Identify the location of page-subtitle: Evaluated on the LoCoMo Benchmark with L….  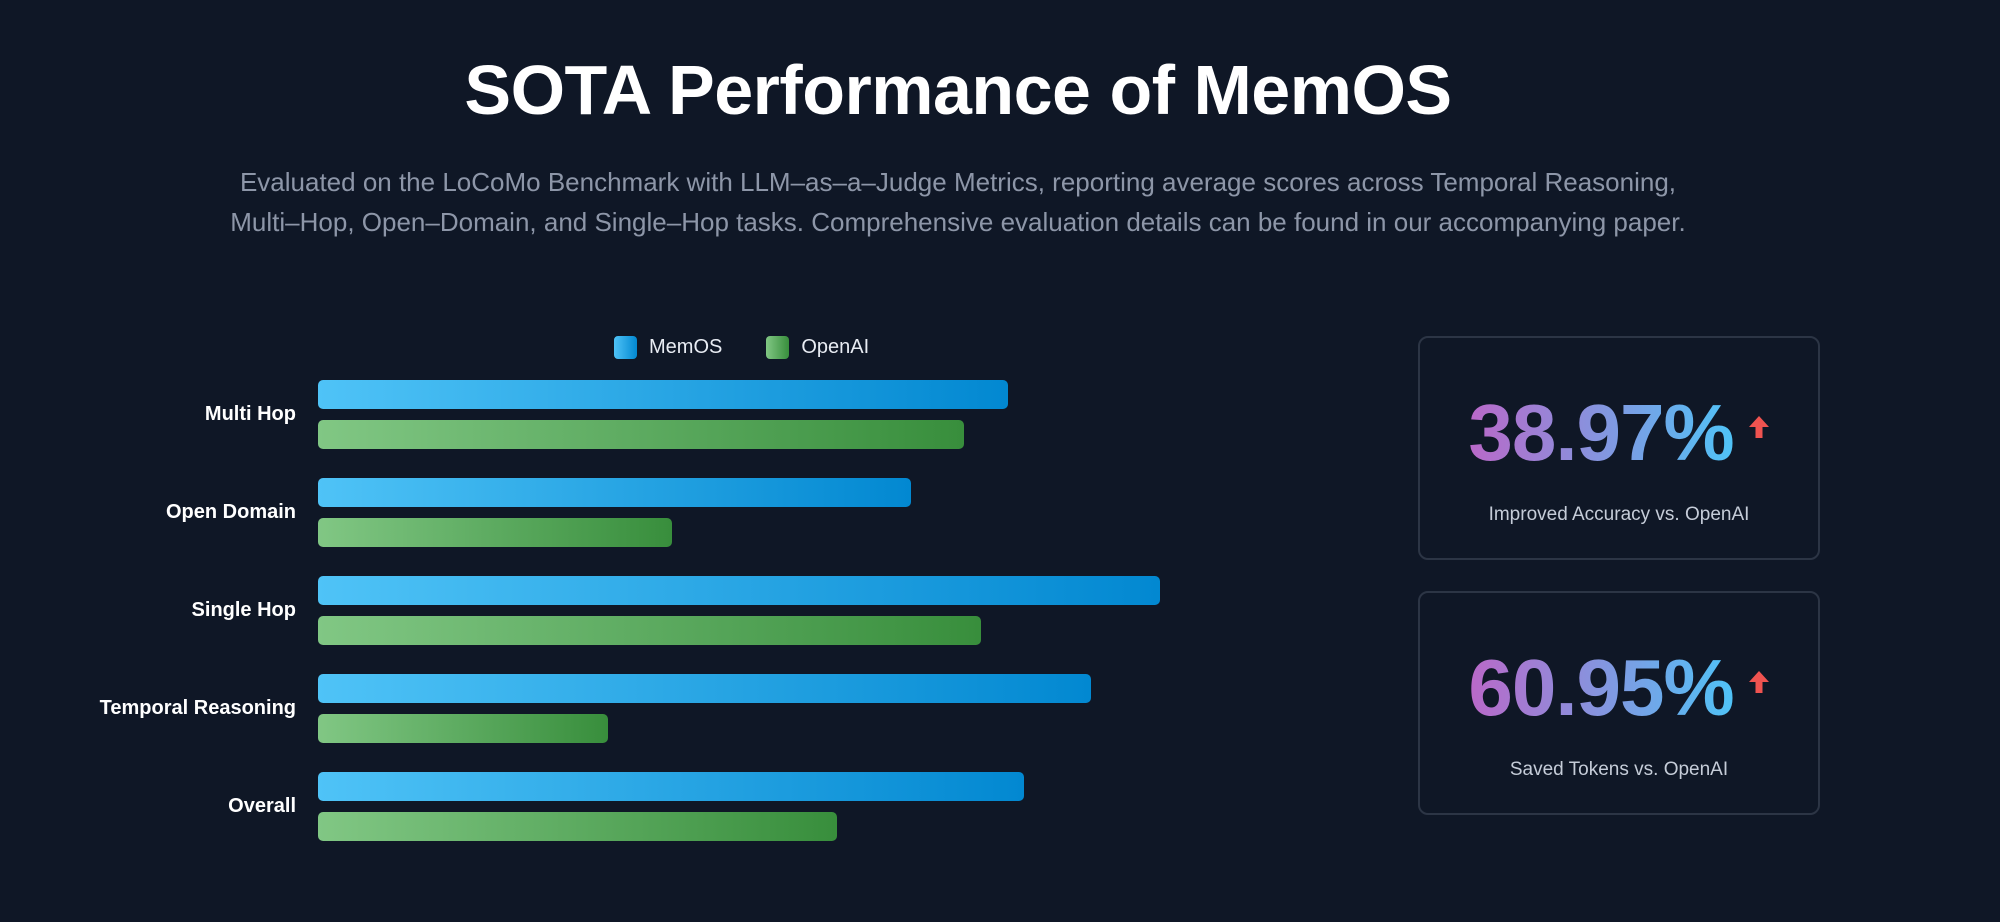
(958, 202).